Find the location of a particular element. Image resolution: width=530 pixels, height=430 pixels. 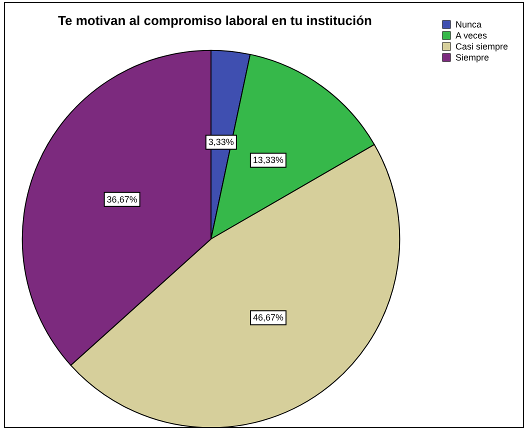

data-label: 3,33% is located at coordinates (221, 142).